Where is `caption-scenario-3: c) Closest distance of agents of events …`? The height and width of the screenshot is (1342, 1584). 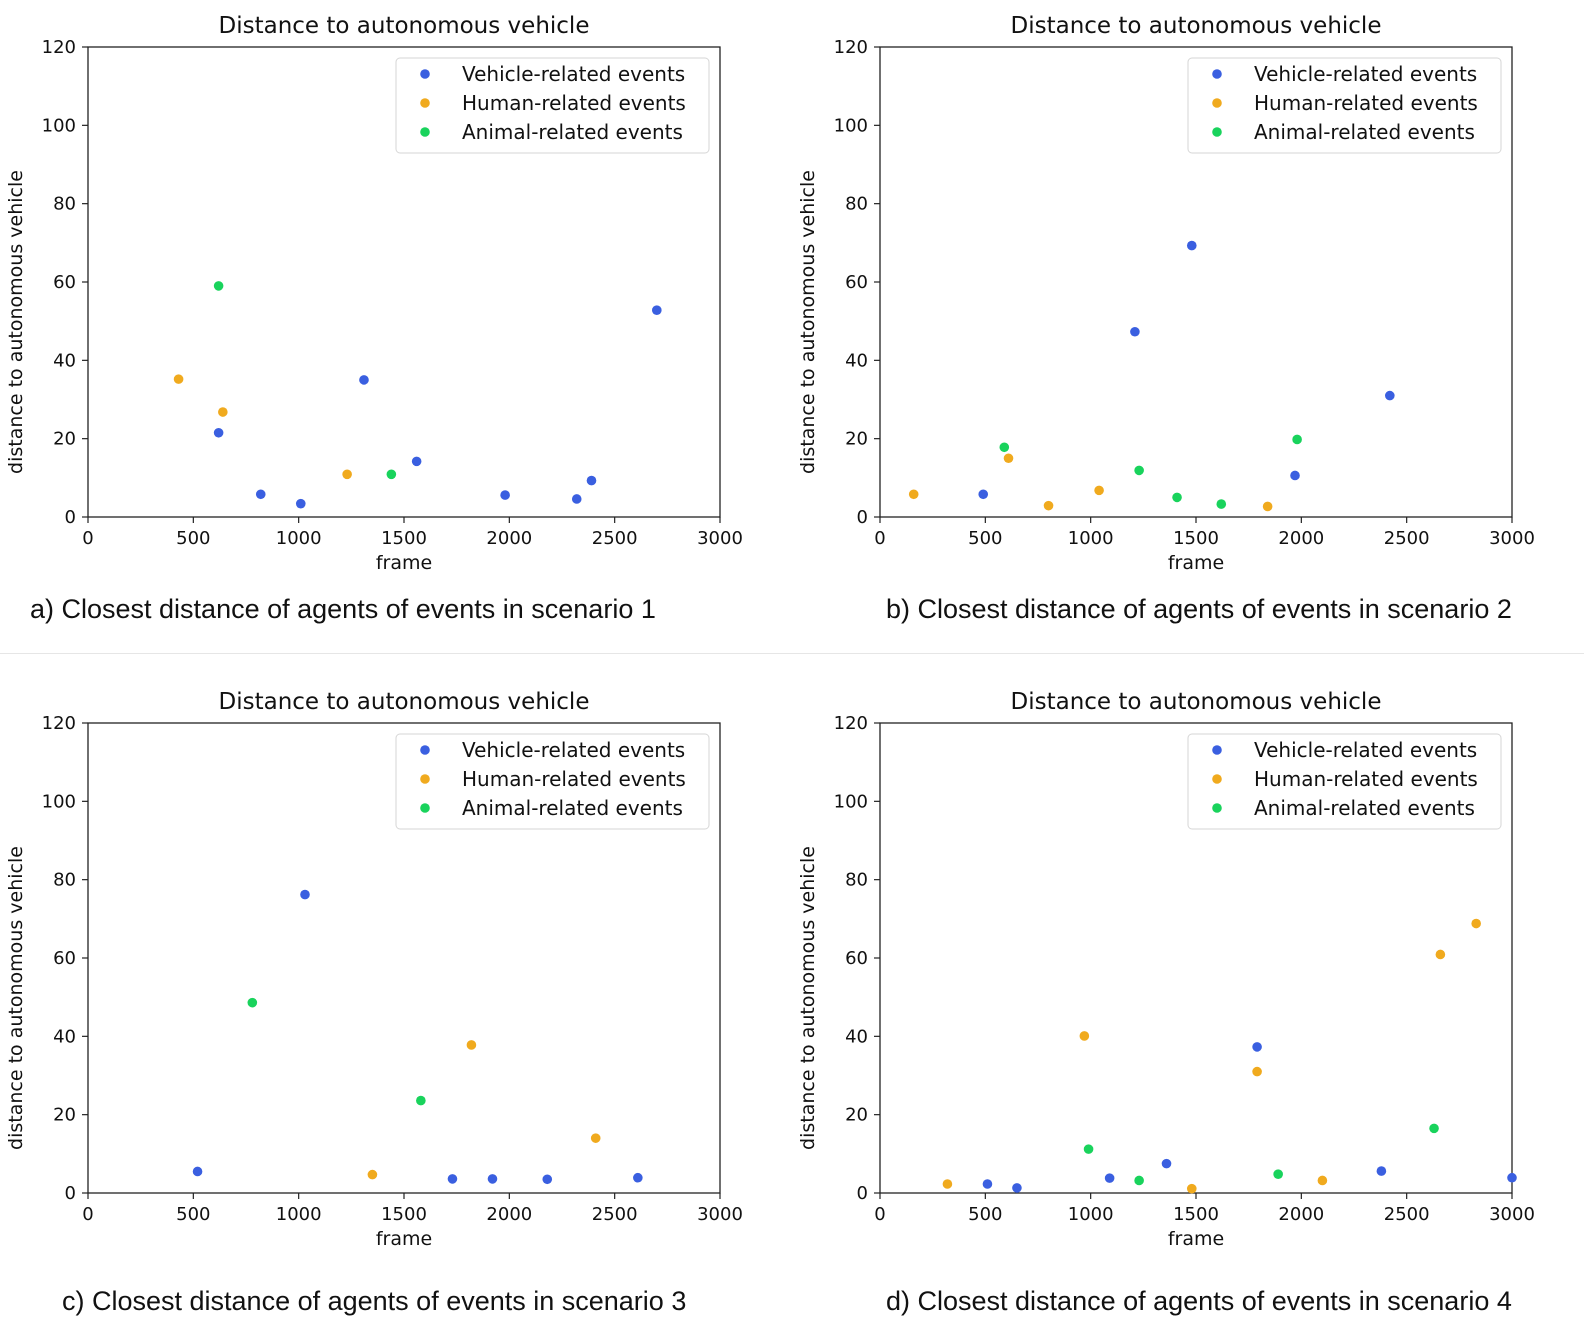
caption-scenario-3: c) Closest distance of agents of events … is located at coordinates (374, 1301).